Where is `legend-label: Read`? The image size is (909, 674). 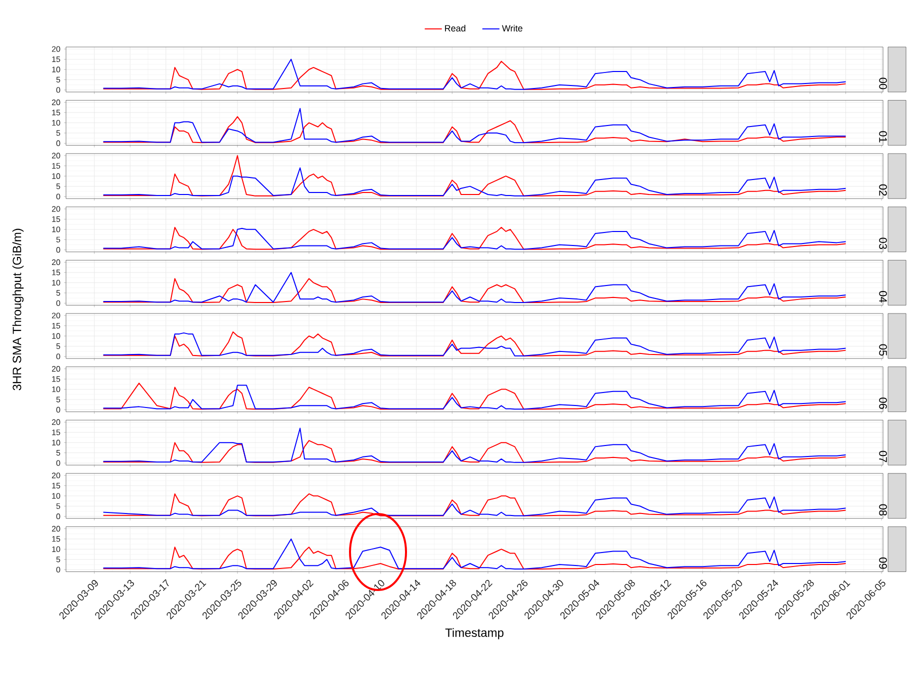 legend-label: Read is located at coordinates (455, 28).